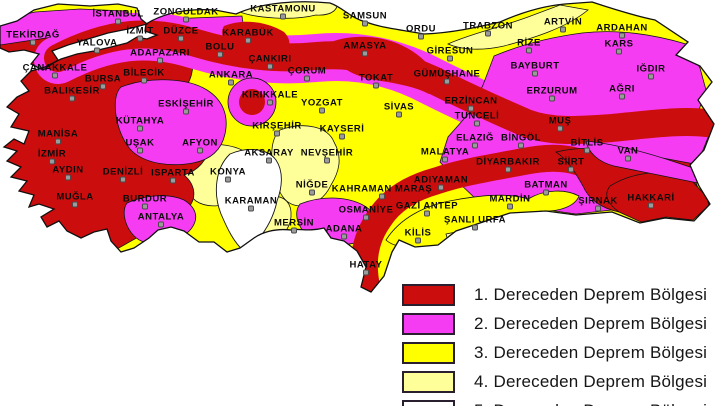 The width and height of the screenshot is (720, 406). Describe the element at coordinates (590, 403) in the screenshot. I see `legend-label-zone-5: 5. Dereceden Deprem Bölgesi` at that location.